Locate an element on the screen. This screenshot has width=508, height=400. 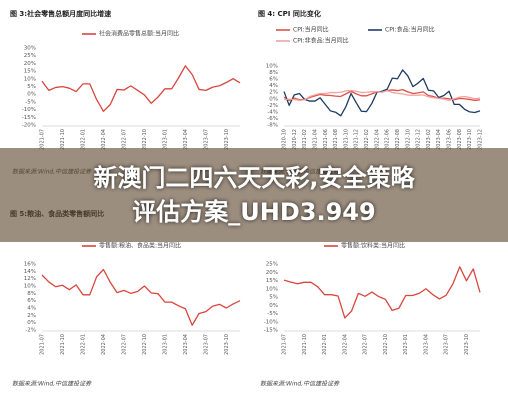
x-tick-label: 2021-08 is located at coordinates (336, 139).